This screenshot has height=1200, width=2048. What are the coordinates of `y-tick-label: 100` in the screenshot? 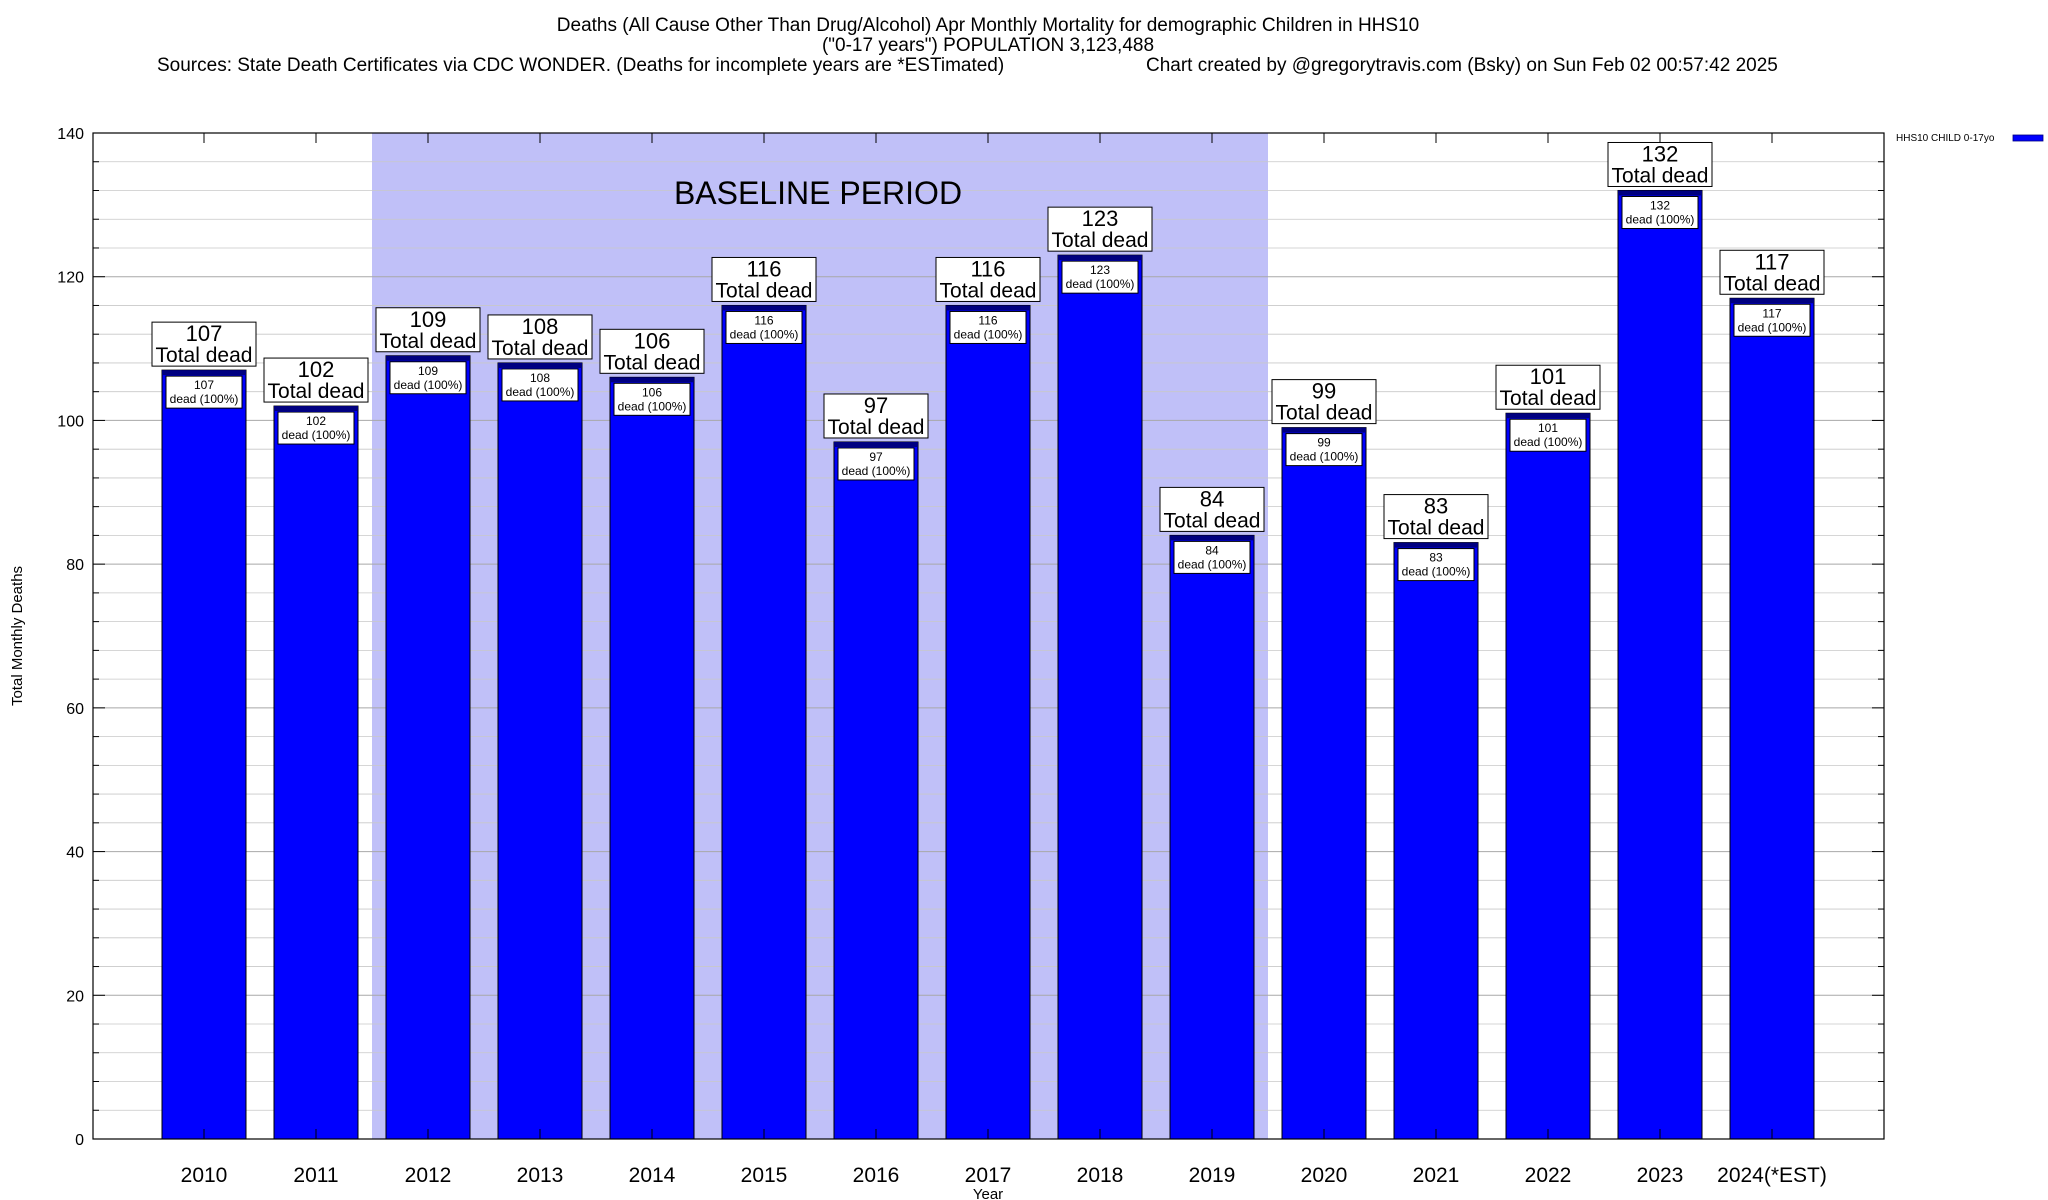 It's located at (70, 421).